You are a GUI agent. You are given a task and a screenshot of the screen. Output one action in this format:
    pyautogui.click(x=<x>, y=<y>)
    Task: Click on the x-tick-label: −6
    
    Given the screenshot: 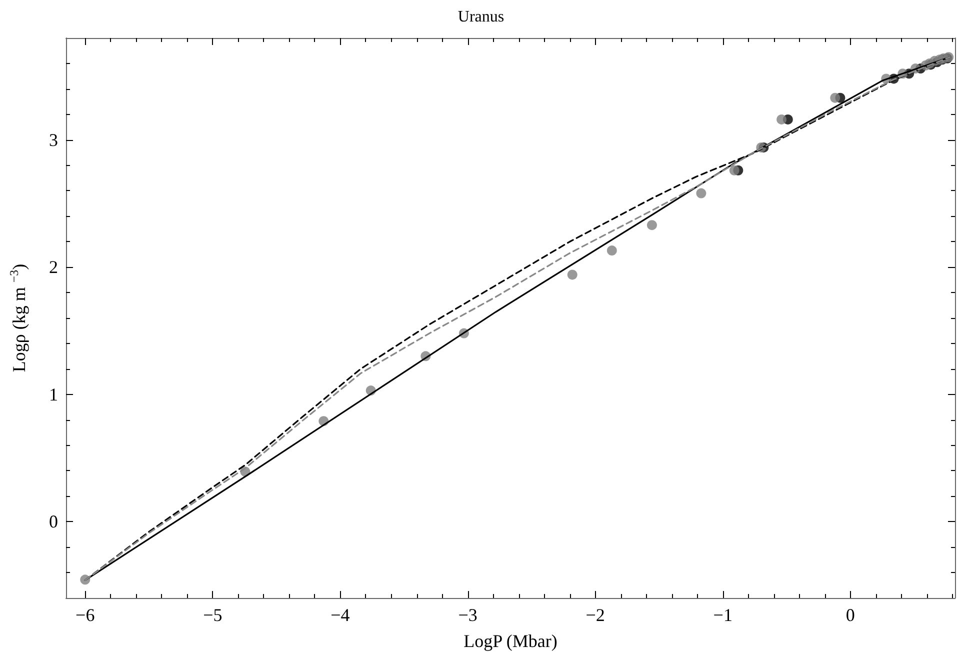 What is the action you would take?
    pyautogui.click(x=85, y=615)
    